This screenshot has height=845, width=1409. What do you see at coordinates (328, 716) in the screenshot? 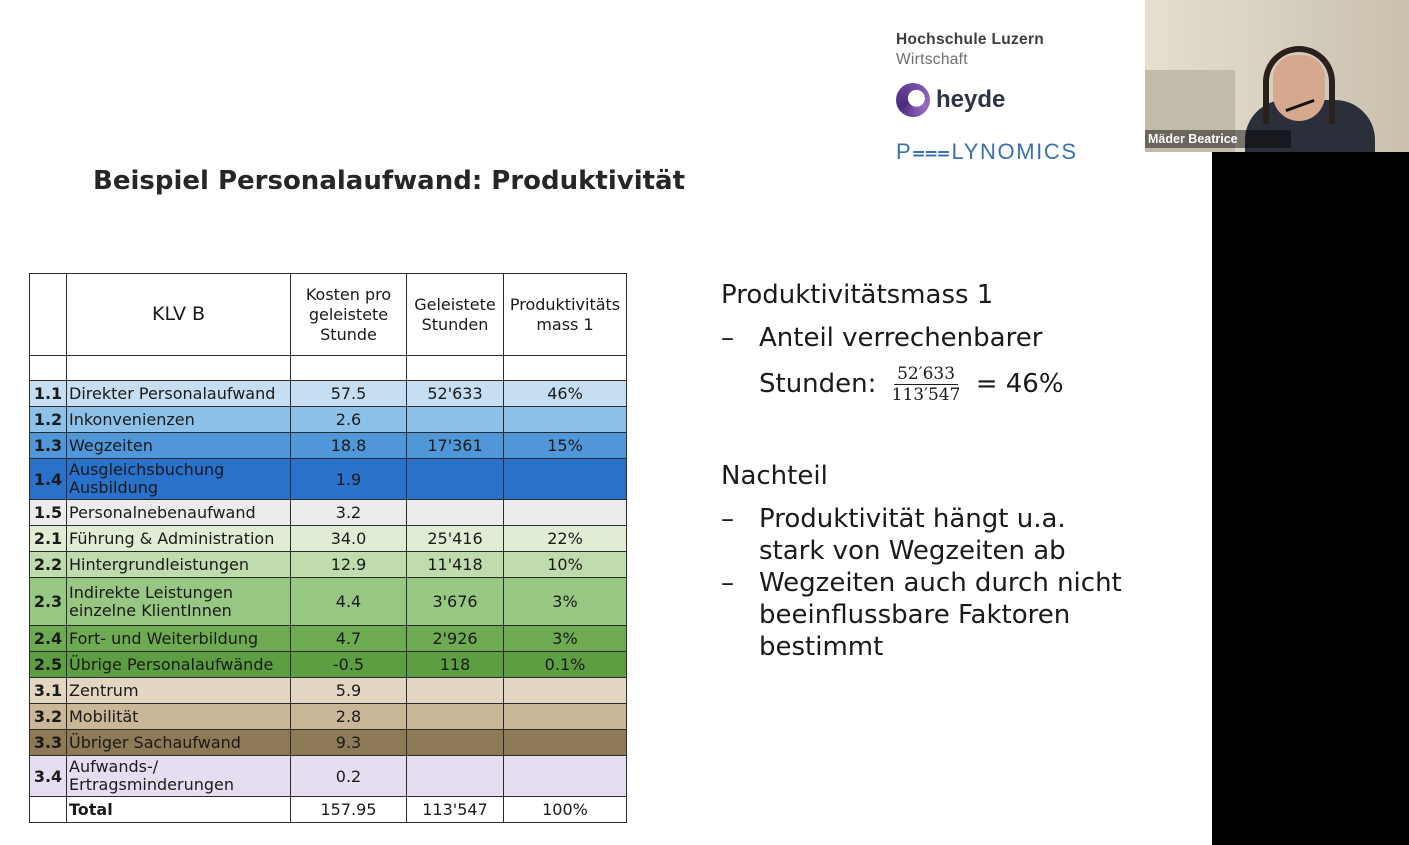
I see `table-row: 3.2 Mobilität 2.8` at bounding box center [328, 716].